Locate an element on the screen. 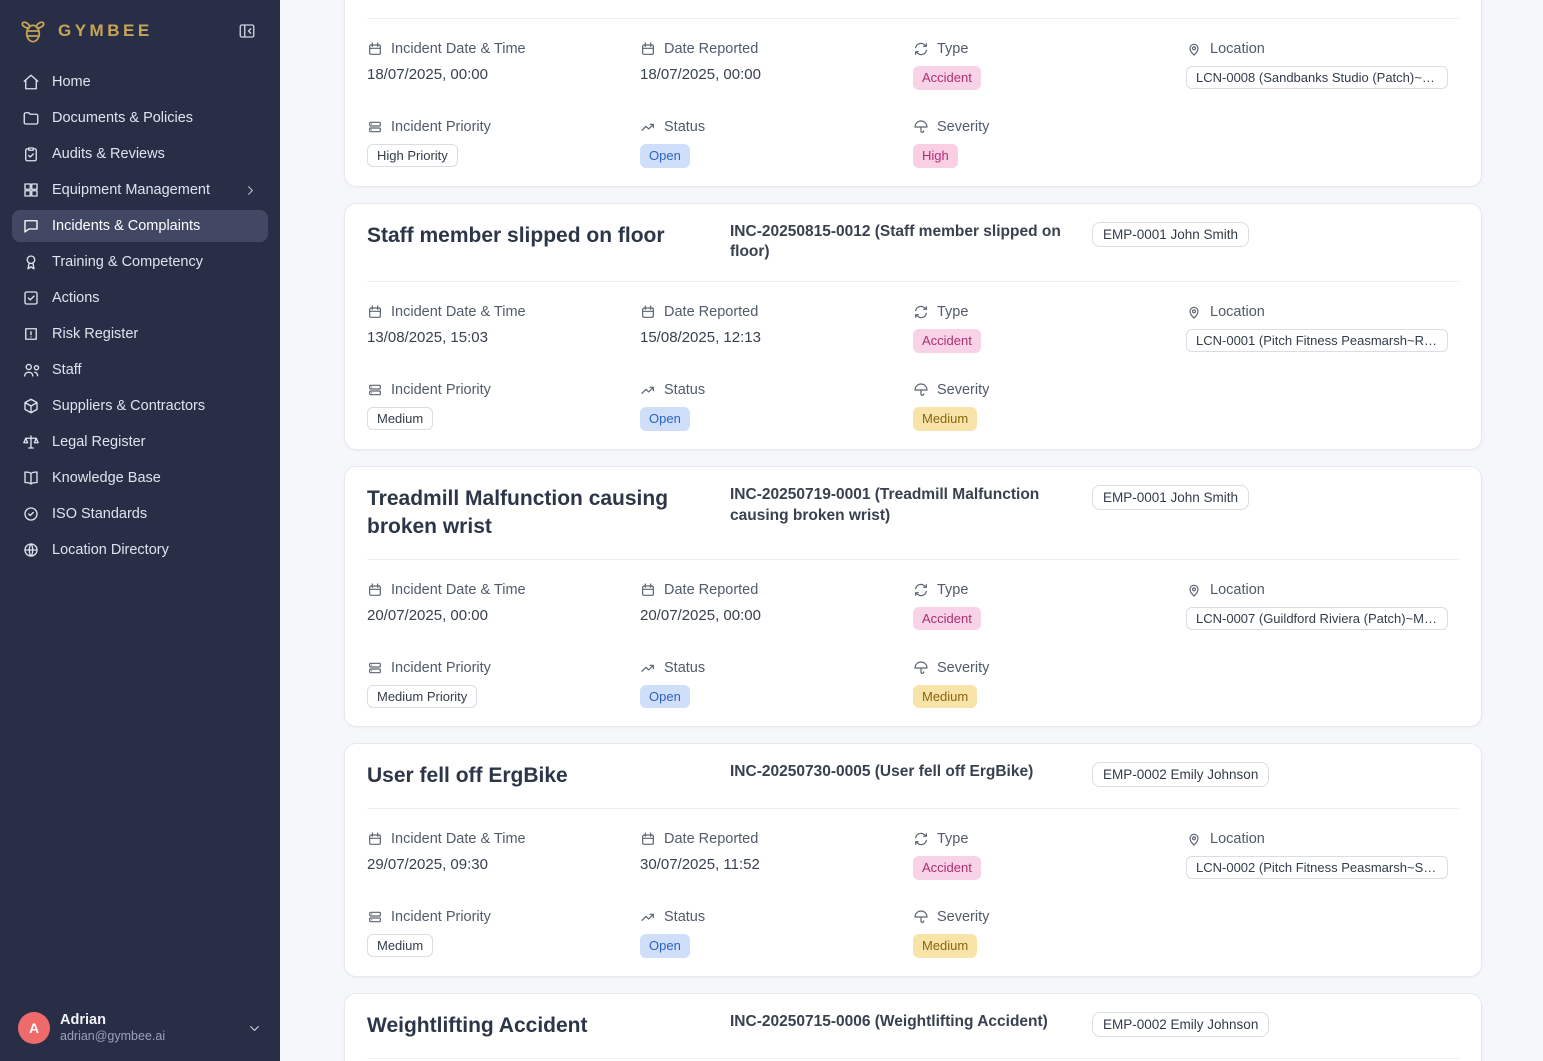 The image size is (1543, 1061). sidebar-item-training-competency: Training & Competency is located at coordinates (140, 262).